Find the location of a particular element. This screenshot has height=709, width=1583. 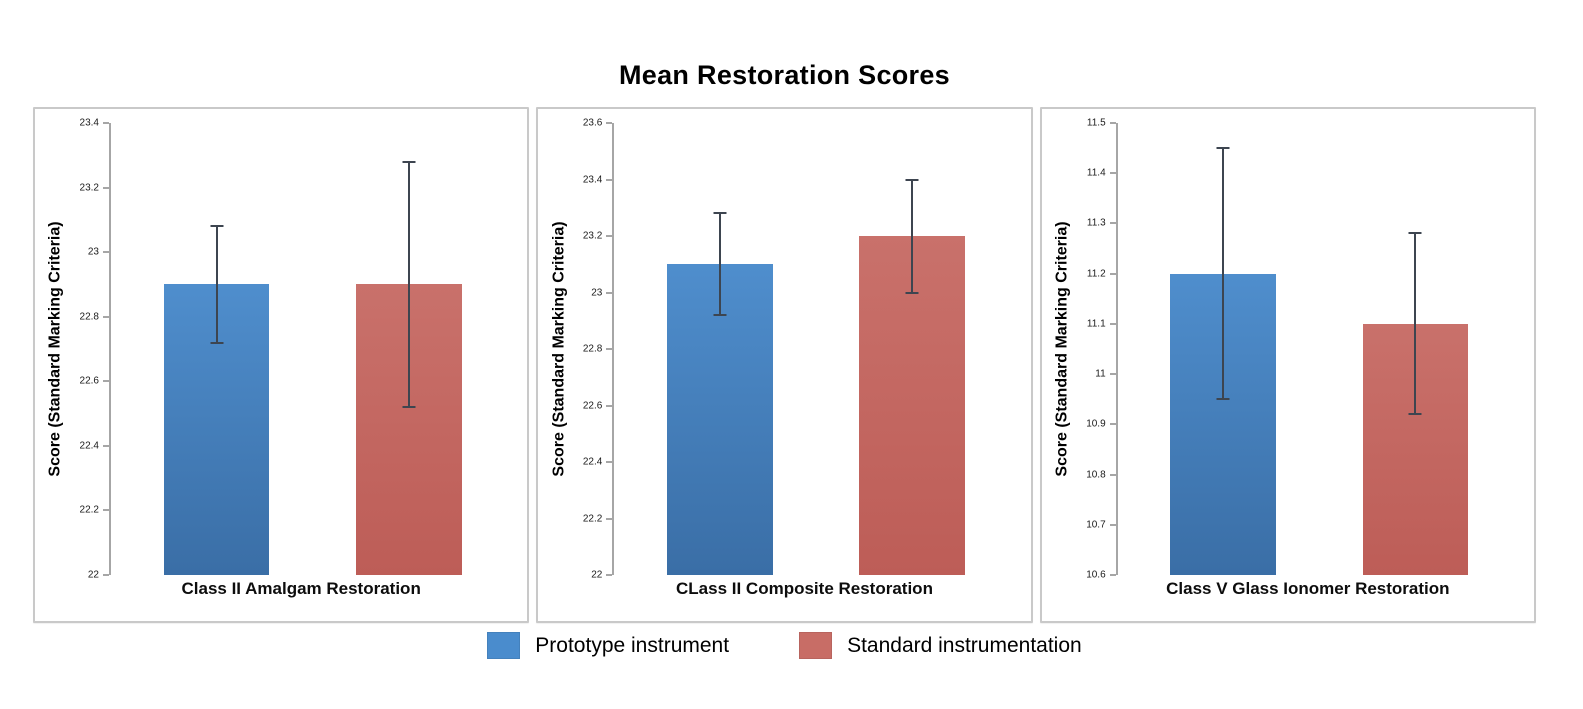

legend-item-prototype: Prototype instrument is located at coordinates (608, 645).